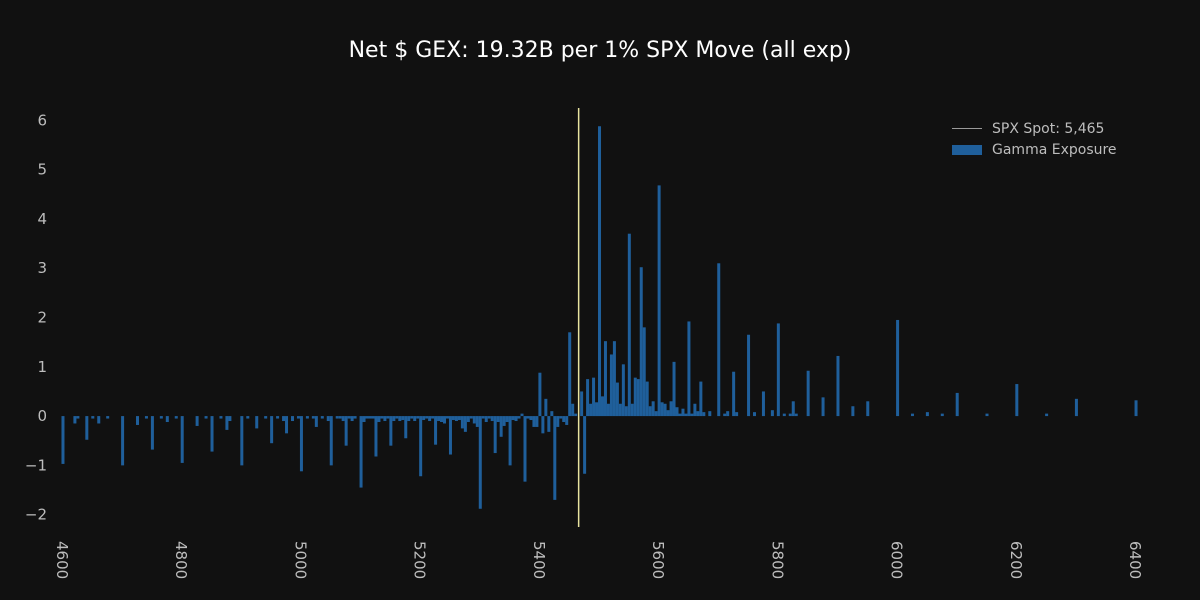 This screenshot has width=1200, height=600. Describe the element at coordinates (36, 465) in the screenshot. I see `y-tick-label: −1` at that location.